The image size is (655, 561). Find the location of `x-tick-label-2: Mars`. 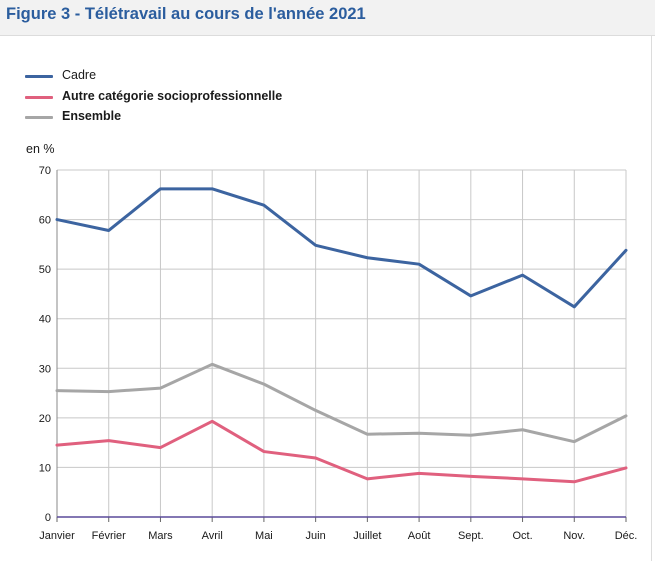

x-tick-label-2: Mars is located at coordinates (160, 536).